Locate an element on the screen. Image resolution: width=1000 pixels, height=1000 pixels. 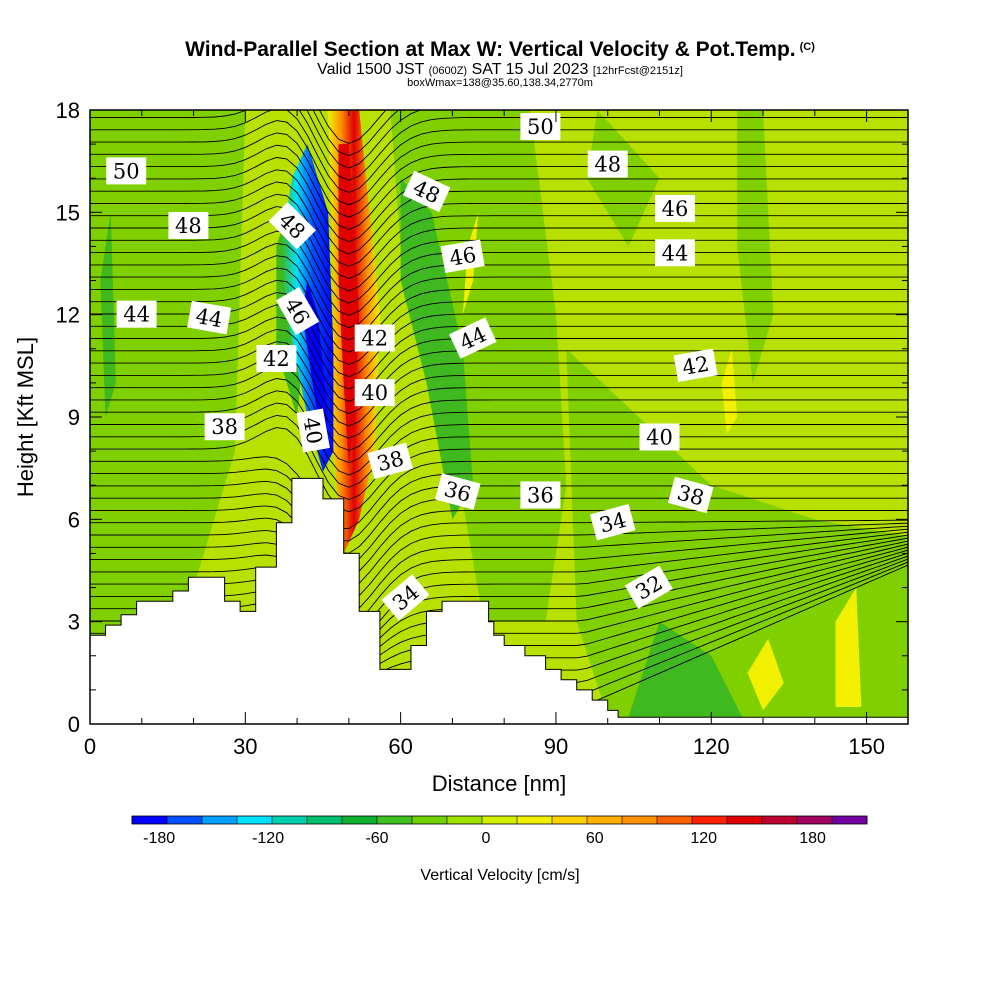
y-tick-label: 3 is located at coordinates (74, 622).